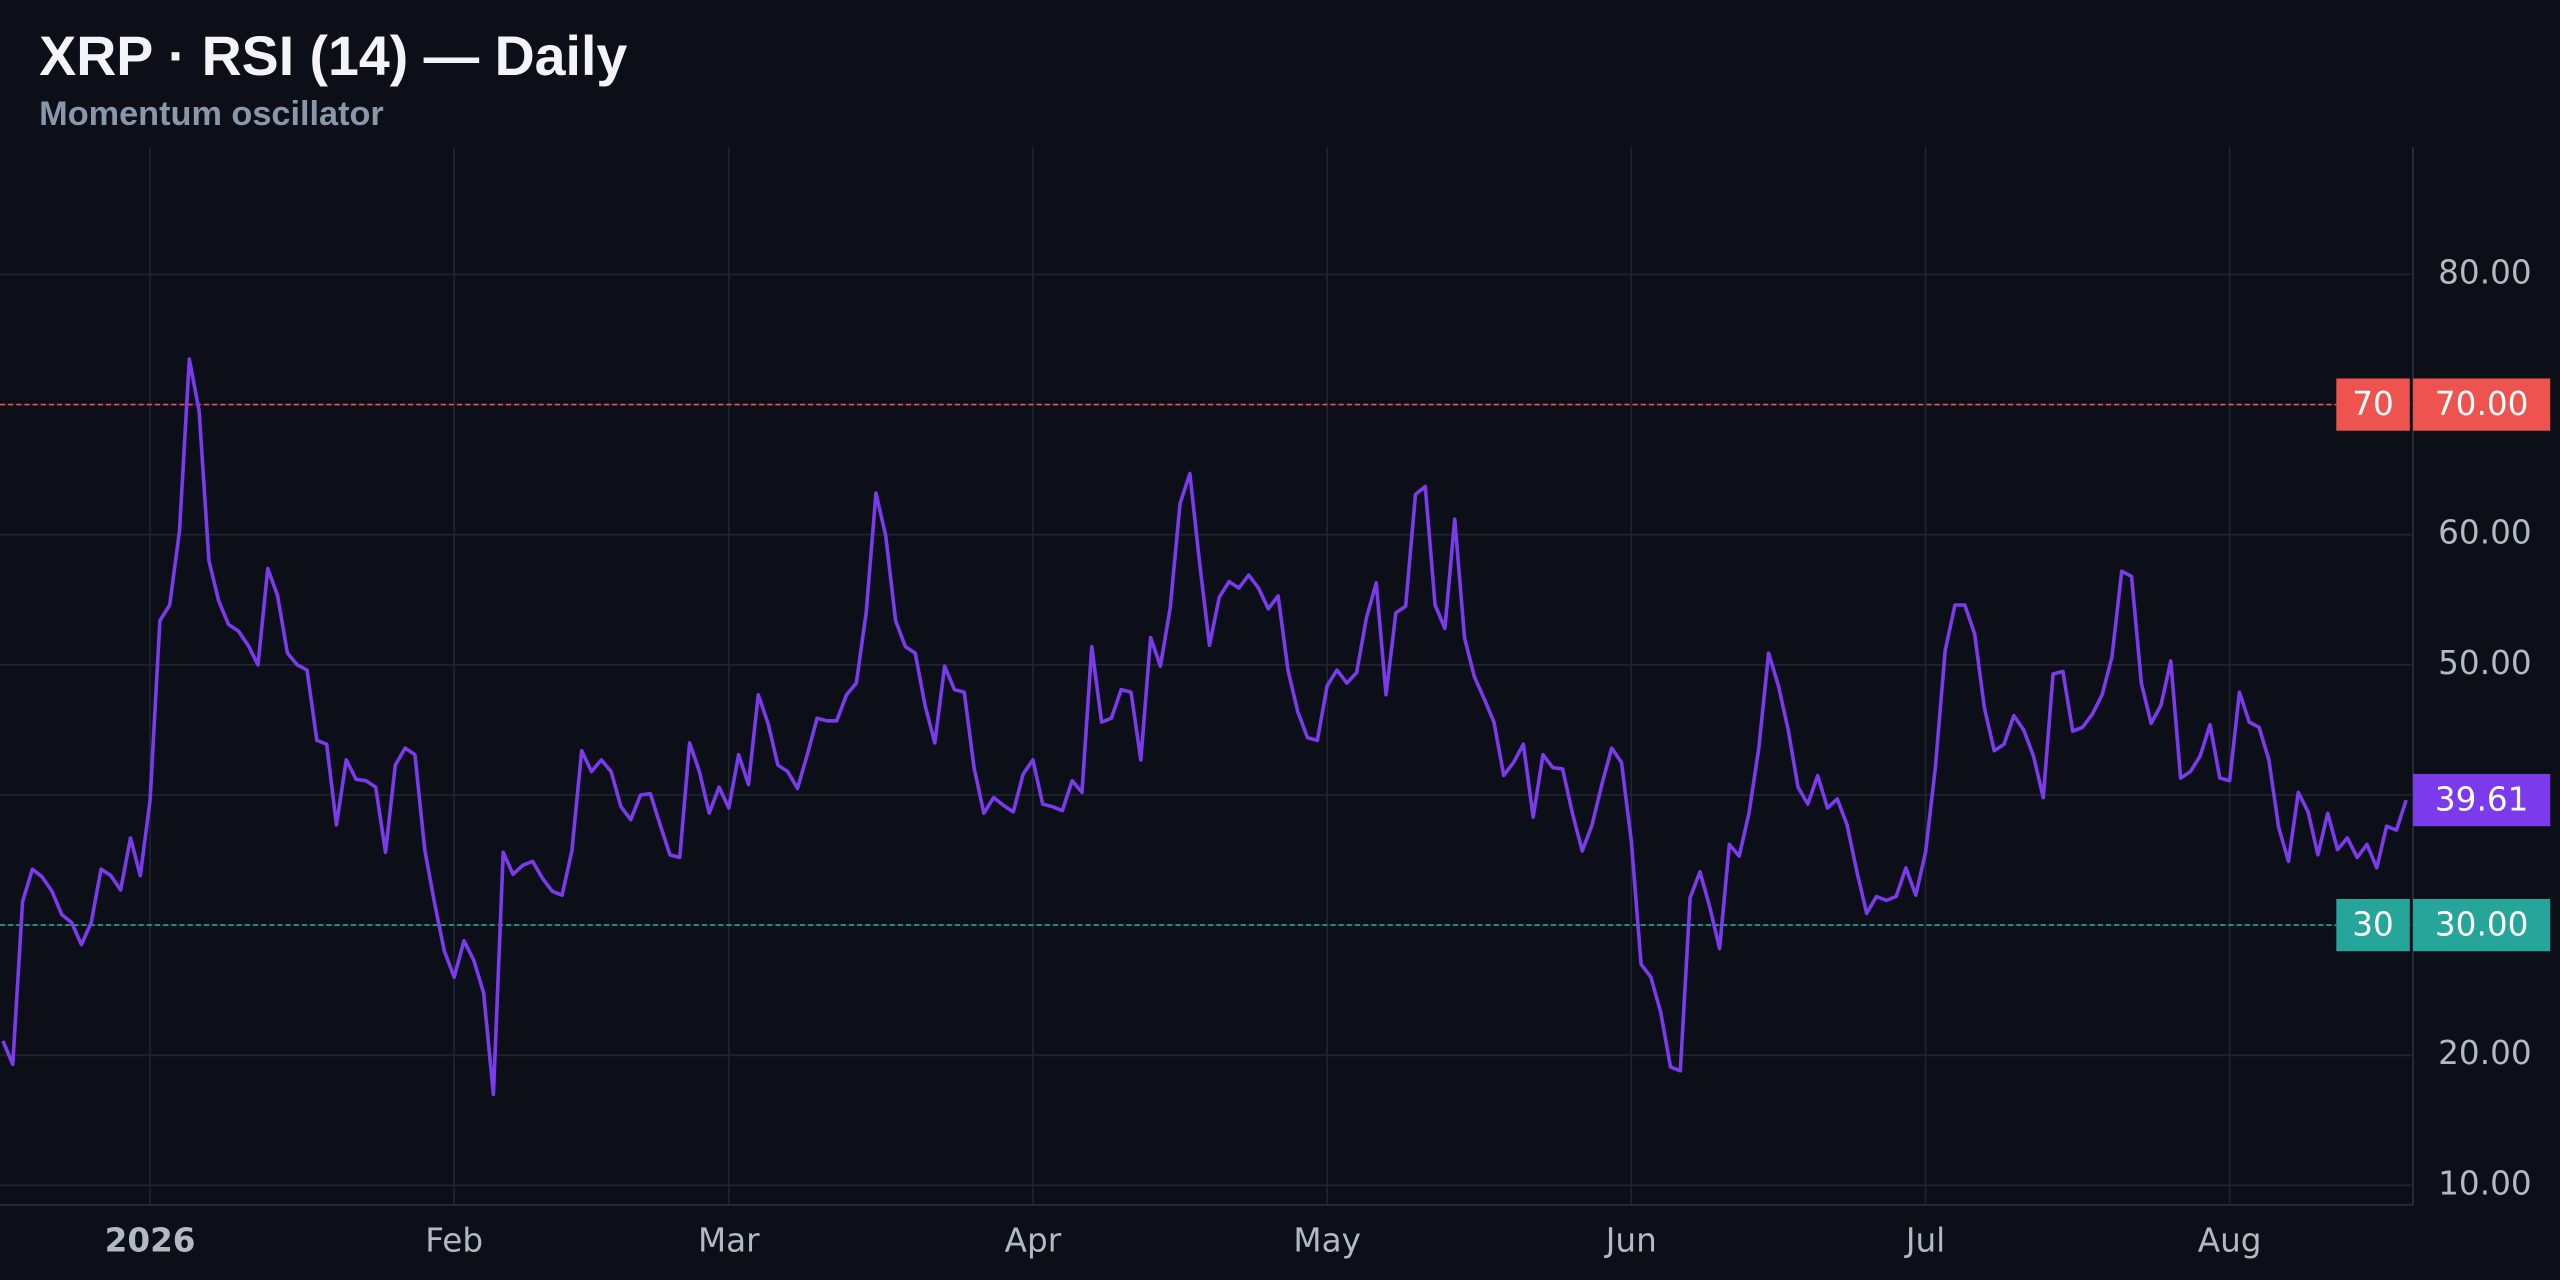 This screenshot has height=1280, width=2560. Describe the element at coordinates (2484, 663) in the screenshot. I see `y-tick-label: 50.00` at that location.